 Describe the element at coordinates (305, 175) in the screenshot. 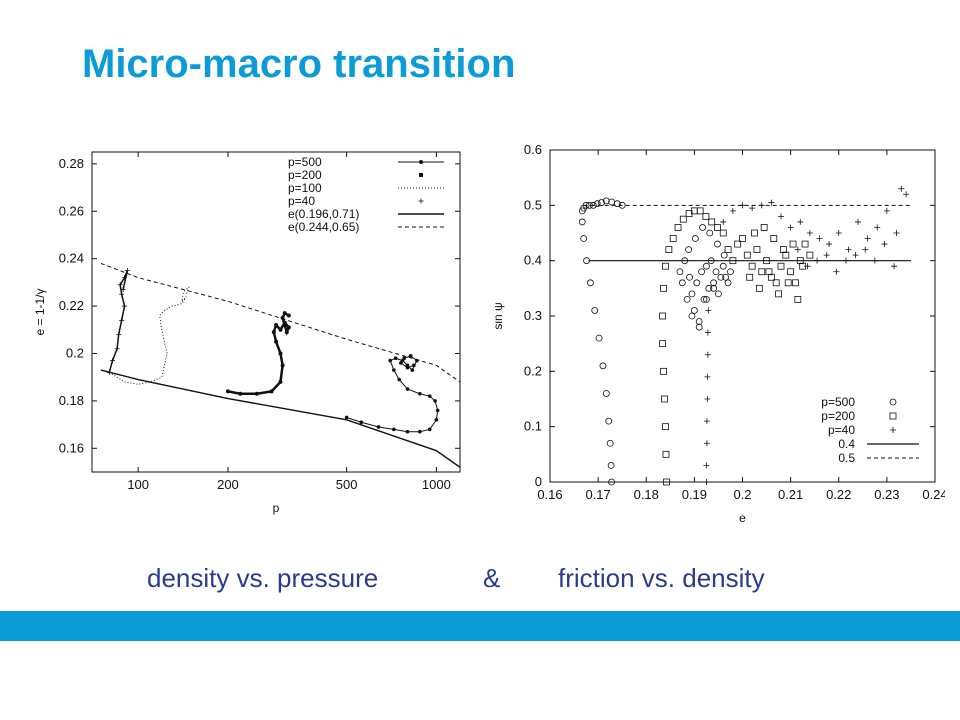

I see `legend-label: p=200` at that location.